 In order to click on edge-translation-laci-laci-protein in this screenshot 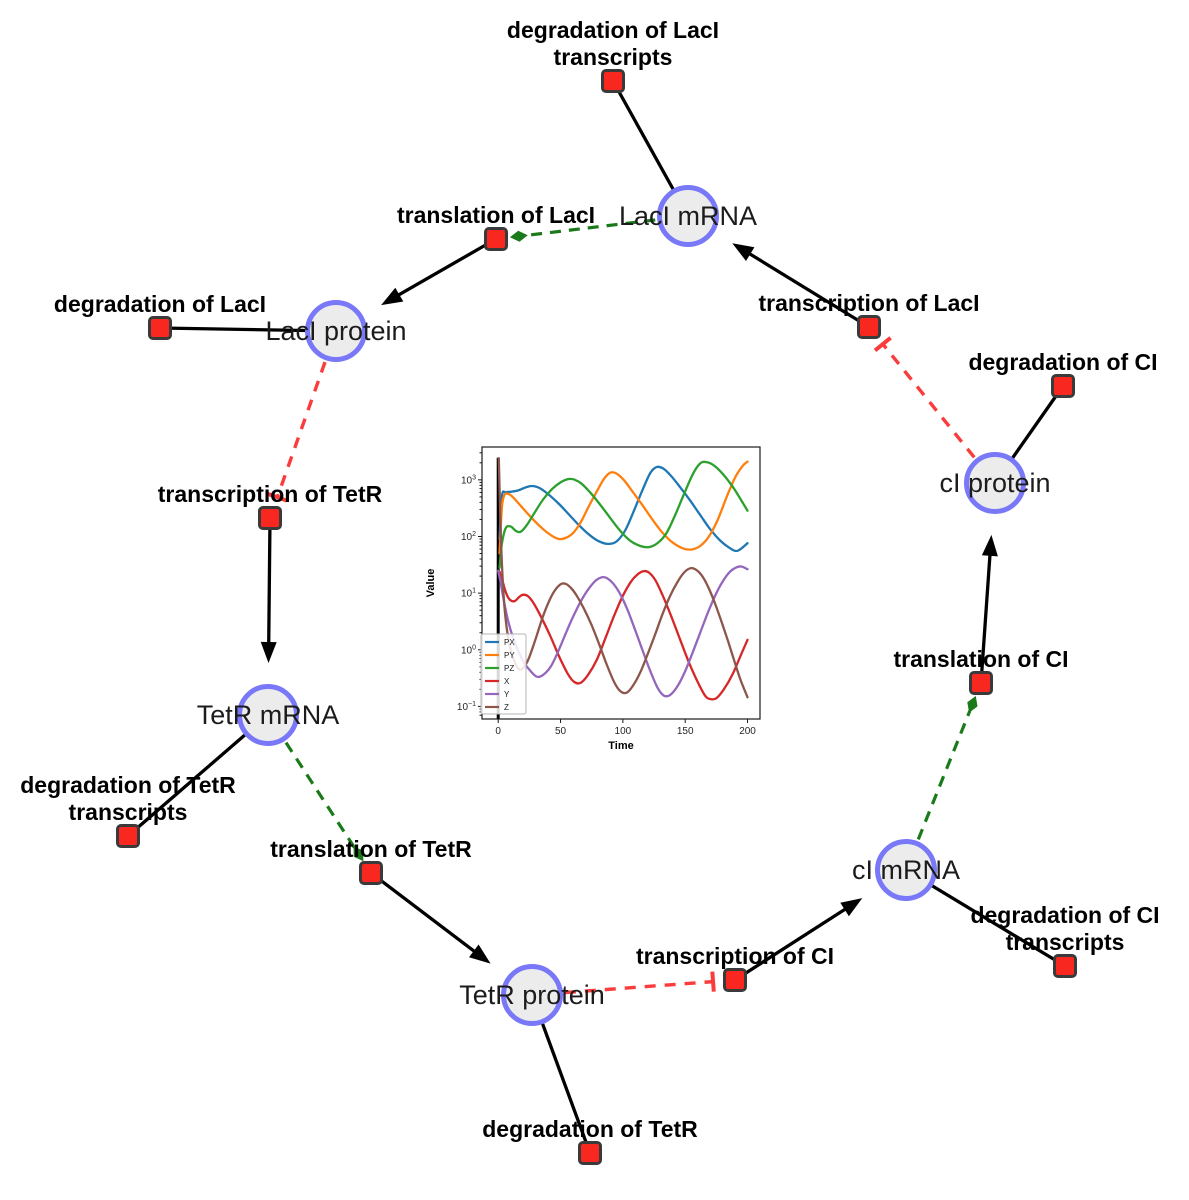, I will do `click(439, 271)`.